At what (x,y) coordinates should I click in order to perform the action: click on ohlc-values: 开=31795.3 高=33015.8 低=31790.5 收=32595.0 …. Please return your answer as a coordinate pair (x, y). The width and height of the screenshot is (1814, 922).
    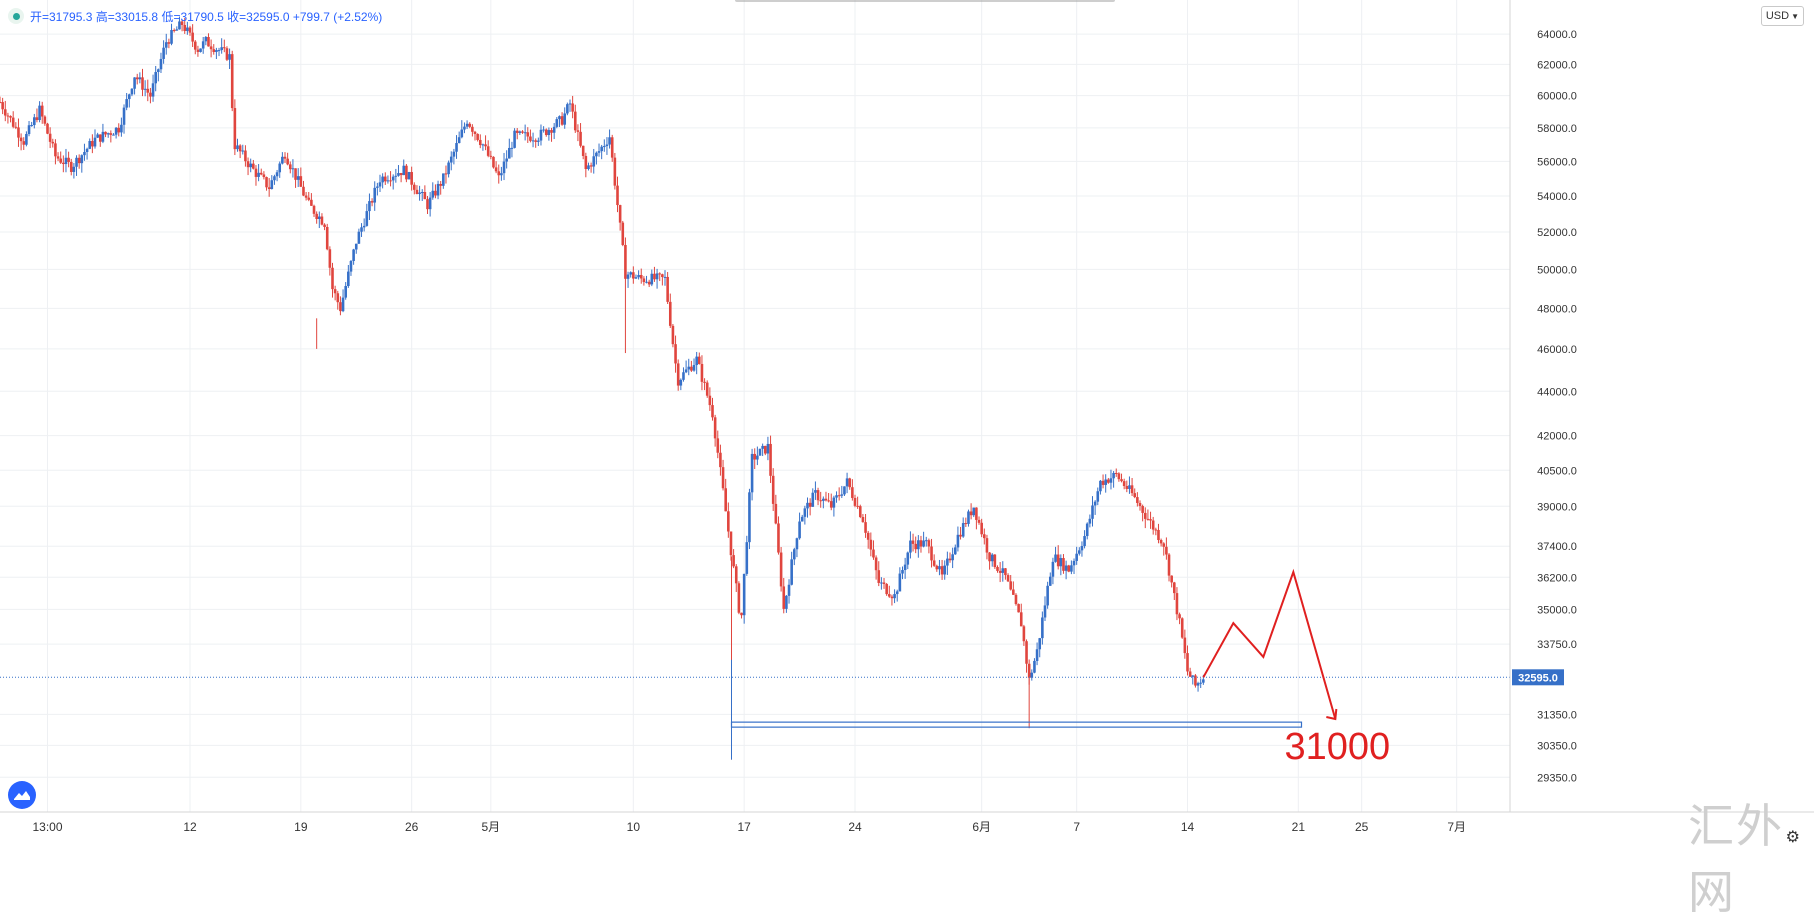
    Looking at the image, I should click on (206, 16).